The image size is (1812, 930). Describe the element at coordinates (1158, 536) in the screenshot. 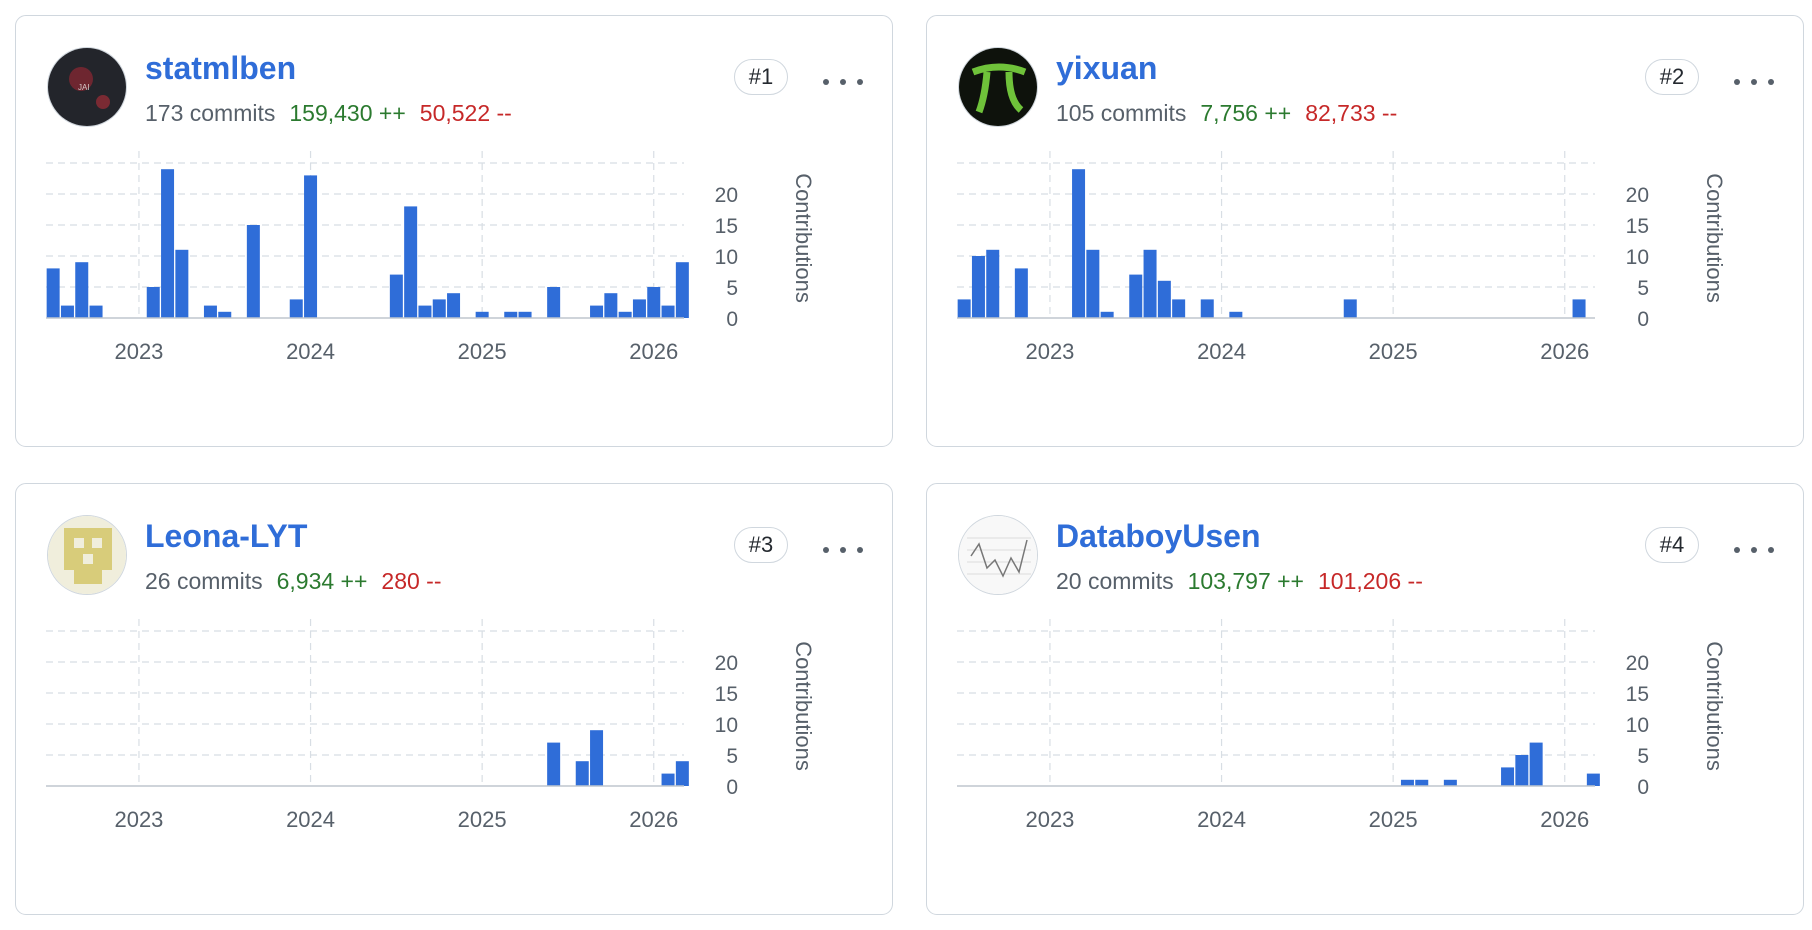

I see `username-link: DataboyUsen` at that location.